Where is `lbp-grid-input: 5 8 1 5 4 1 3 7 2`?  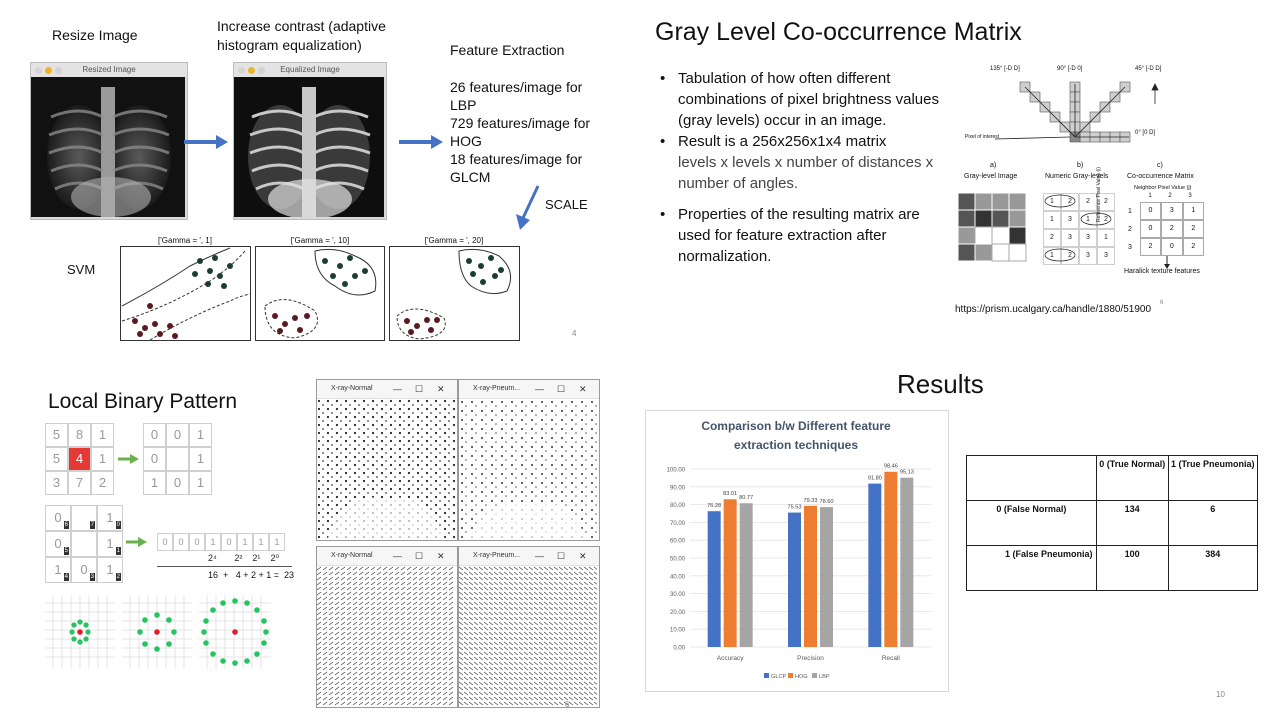 lbp-grid-input: 5 8 1 5 4 1 3 7 2 is located at coordinates (90, 459).